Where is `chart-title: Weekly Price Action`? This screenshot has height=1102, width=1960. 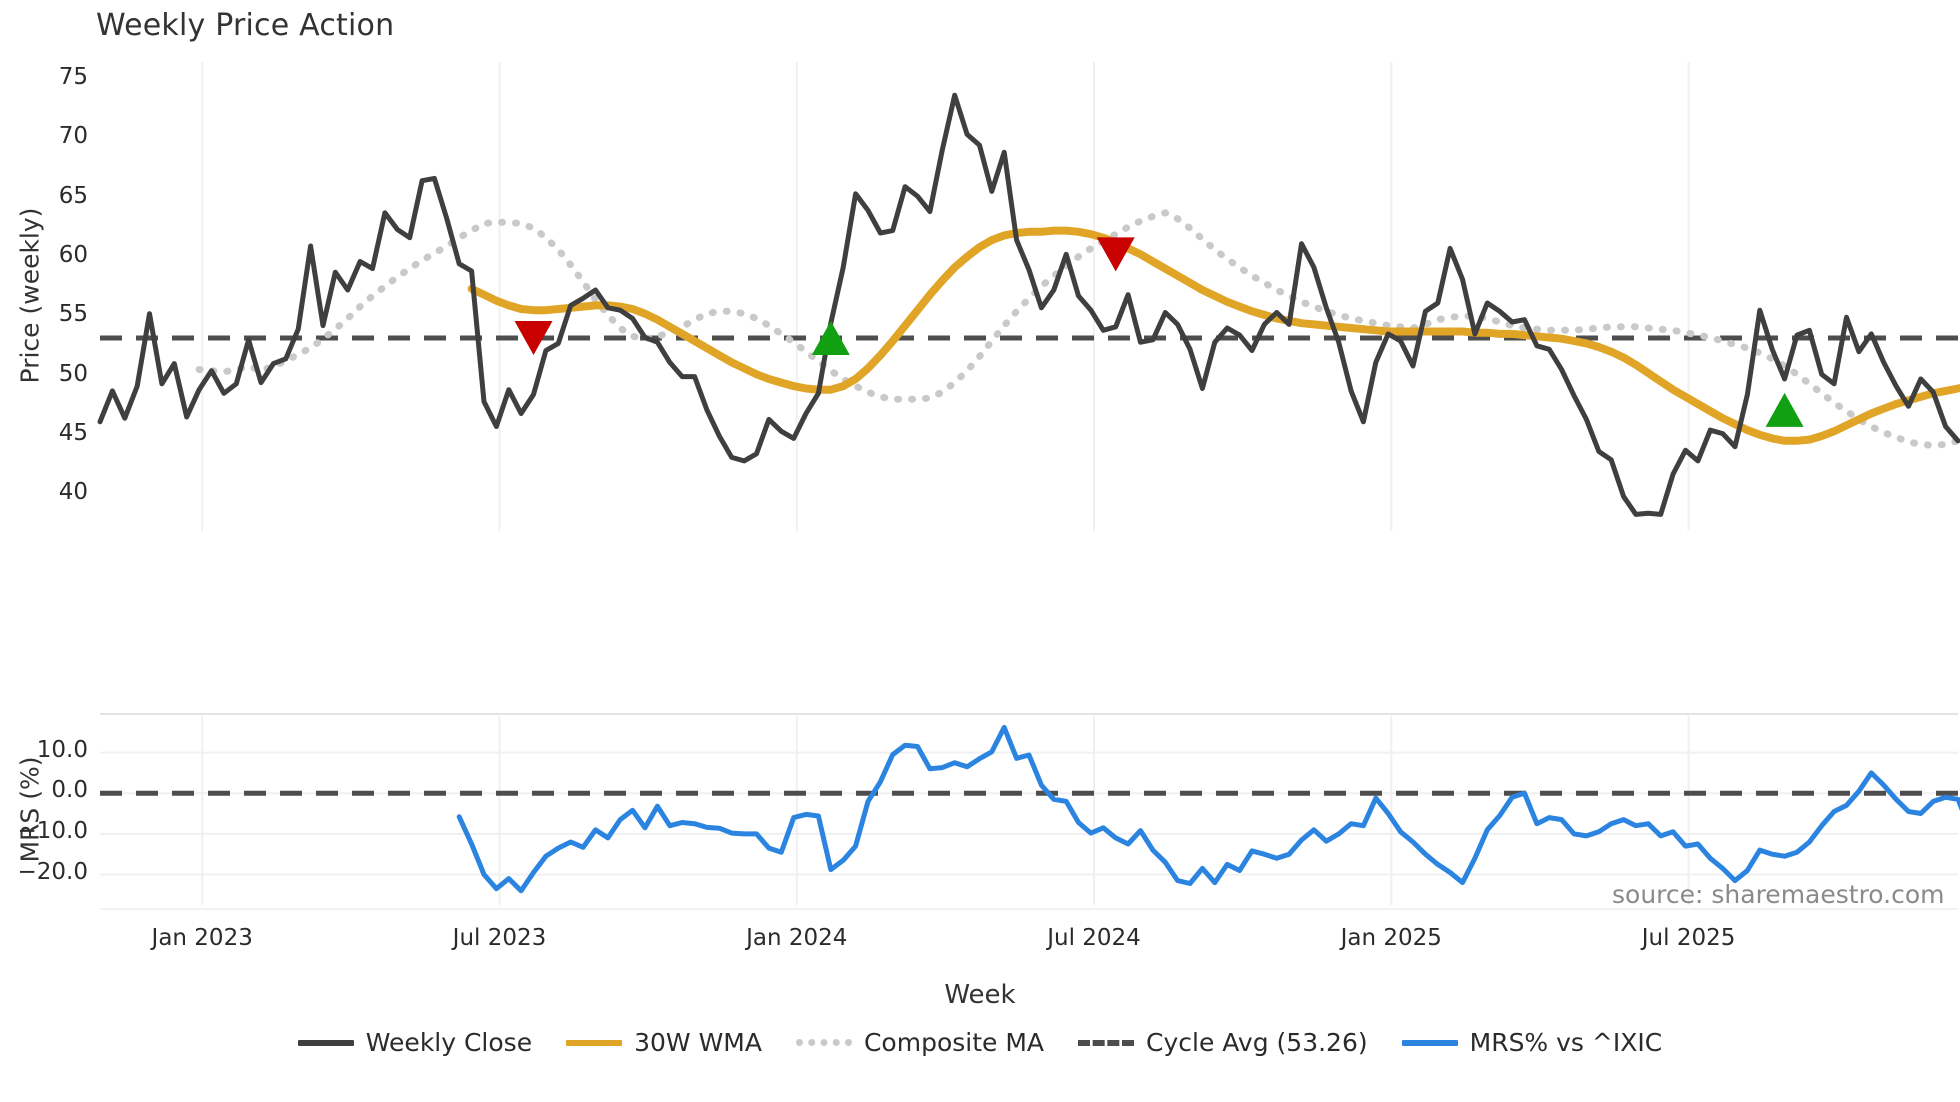
chart-title: Weekly Price Action is located at coordinates (245, 25).